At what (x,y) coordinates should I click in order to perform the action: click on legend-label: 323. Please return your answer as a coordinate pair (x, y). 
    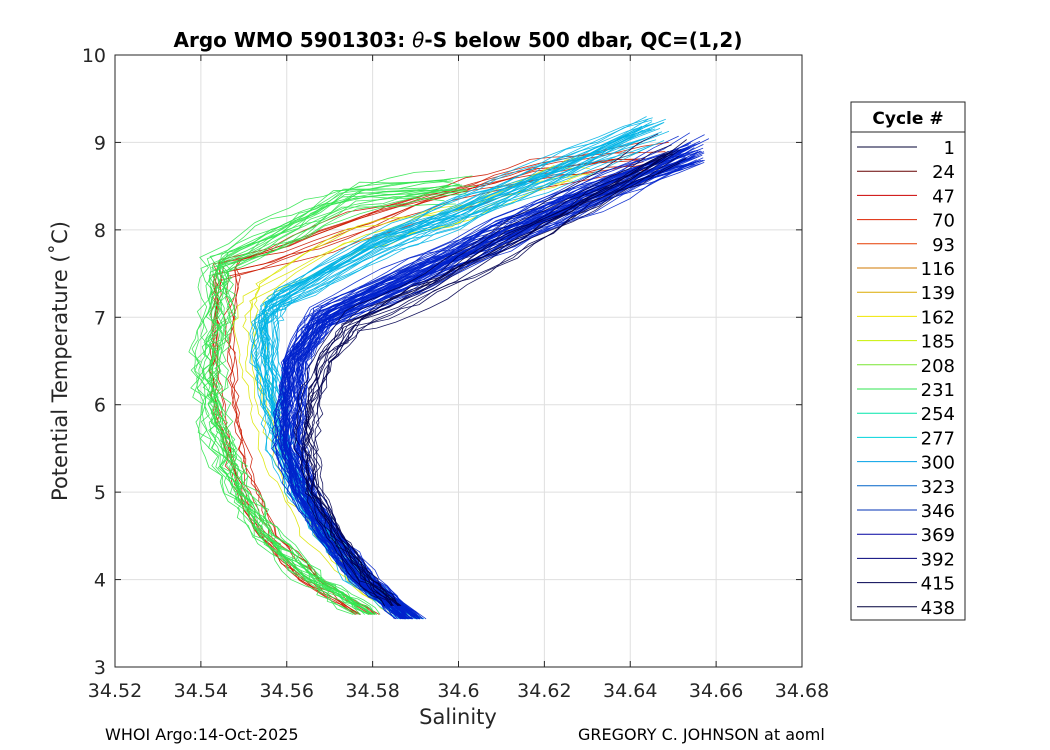
    Looking at the image, I should click on (938, 487).